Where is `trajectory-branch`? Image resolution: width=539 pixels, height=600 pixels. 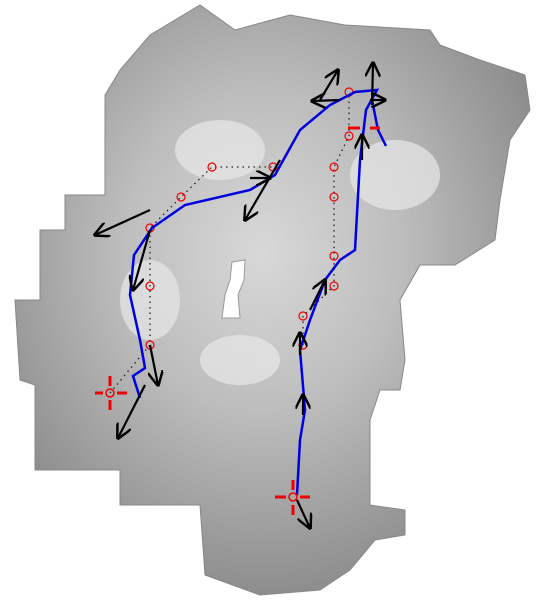 trajectory-branch is located at coordinates (379, 123).